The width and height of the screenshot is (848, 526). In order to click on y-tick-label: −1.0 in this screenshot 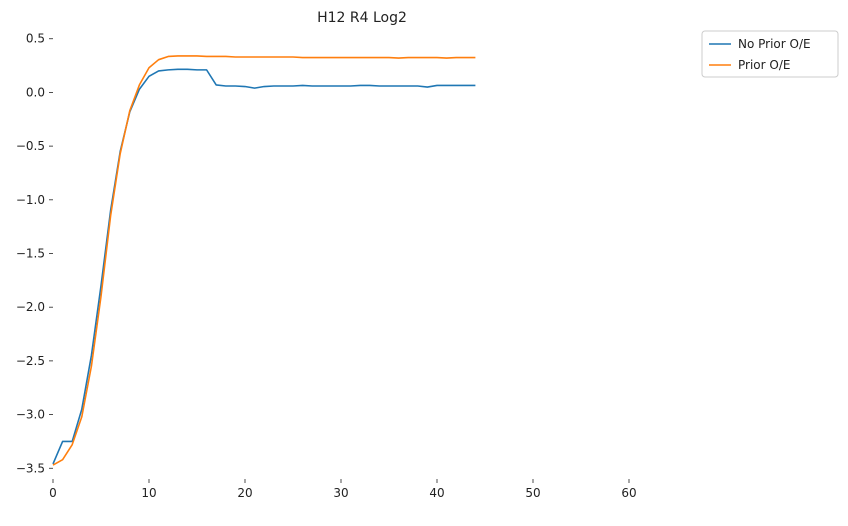, I will do `click(30, 200)`.